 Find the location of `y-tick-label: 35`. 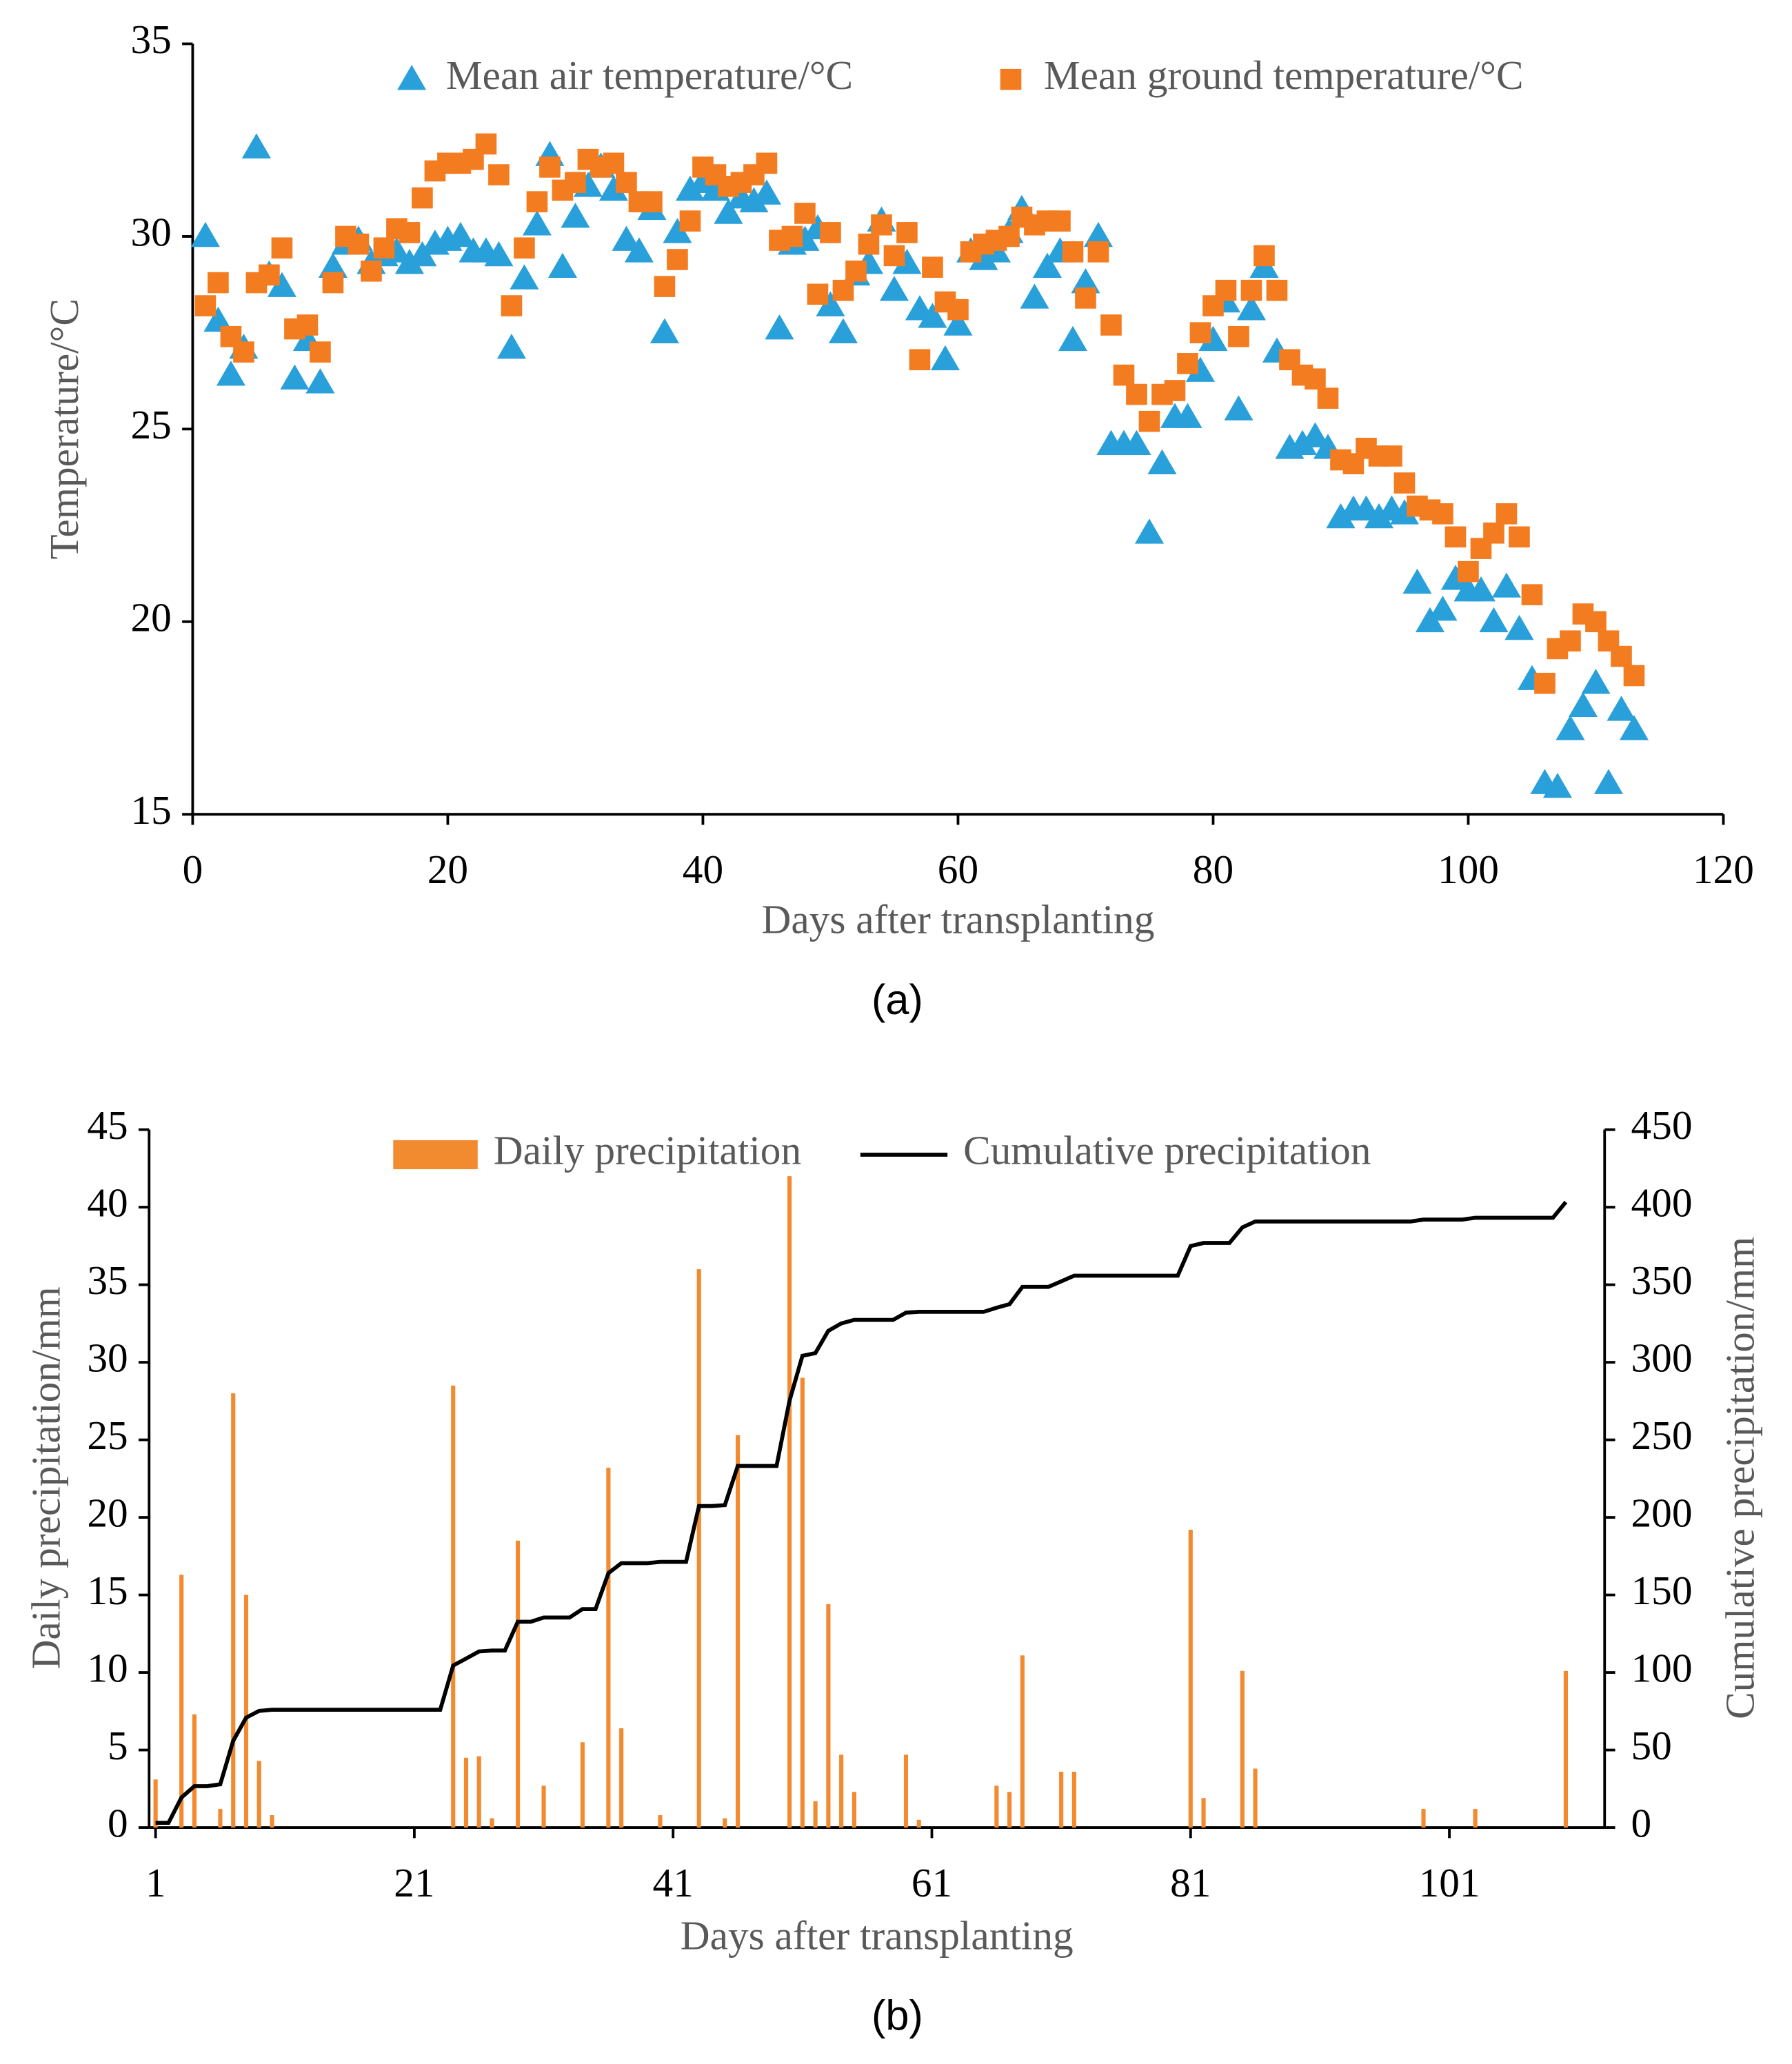

y-tick-label: 35 is located at coordinates (150, 39).